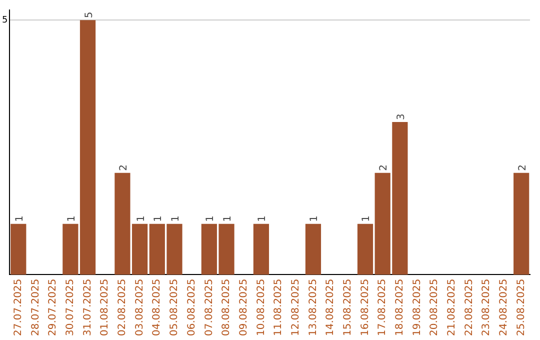 The height and width of the screenshot is (340, 540). I want to click on data-label: 3, so click(401, 117).